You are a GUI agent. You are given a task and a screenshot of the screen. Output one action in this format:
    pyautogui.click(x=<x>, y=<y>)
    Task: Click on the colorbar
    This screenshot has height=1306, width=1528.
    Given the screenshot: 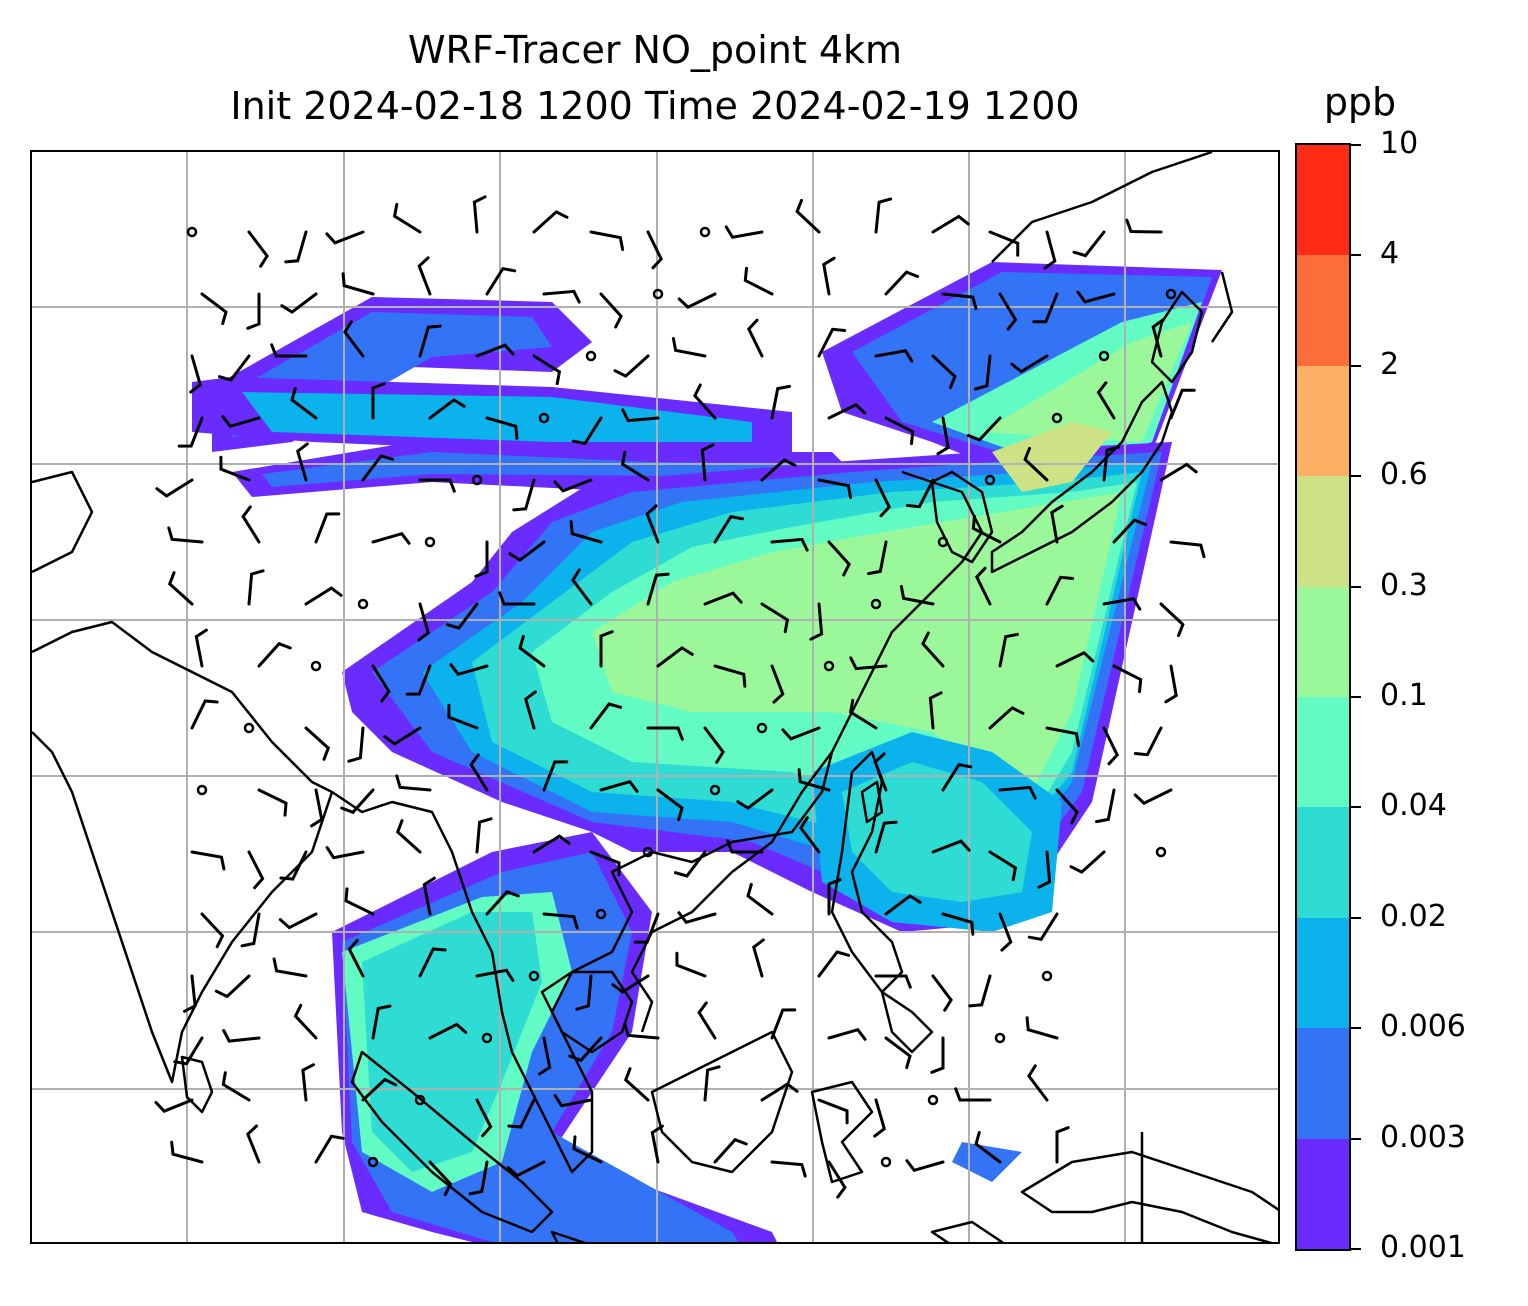 What is the action you would take?
    pyautogui.click(x=1323, y=697)
    